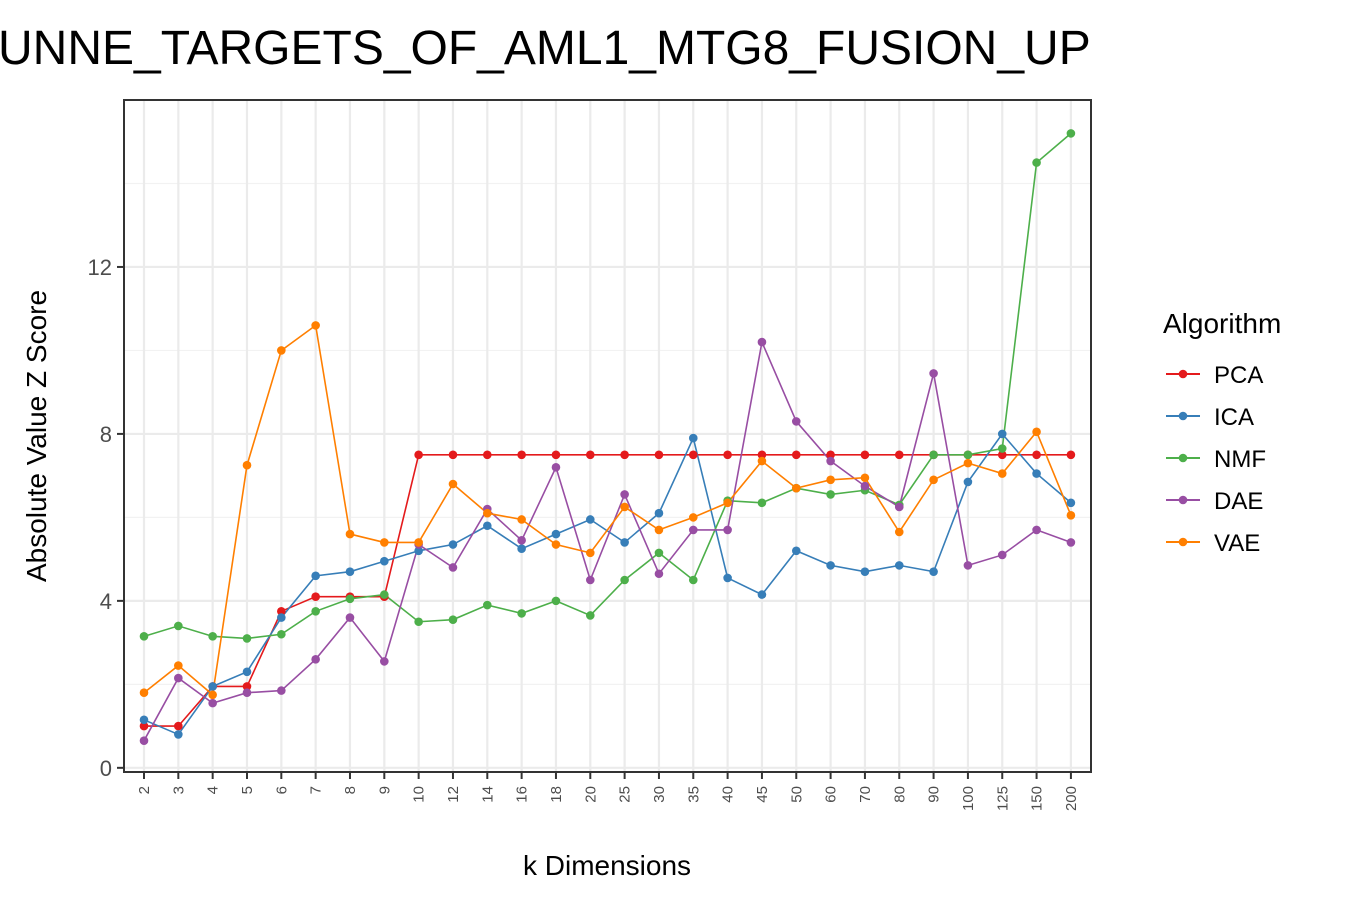  I want to click on x-tick-label: 7, so click(316, 790).